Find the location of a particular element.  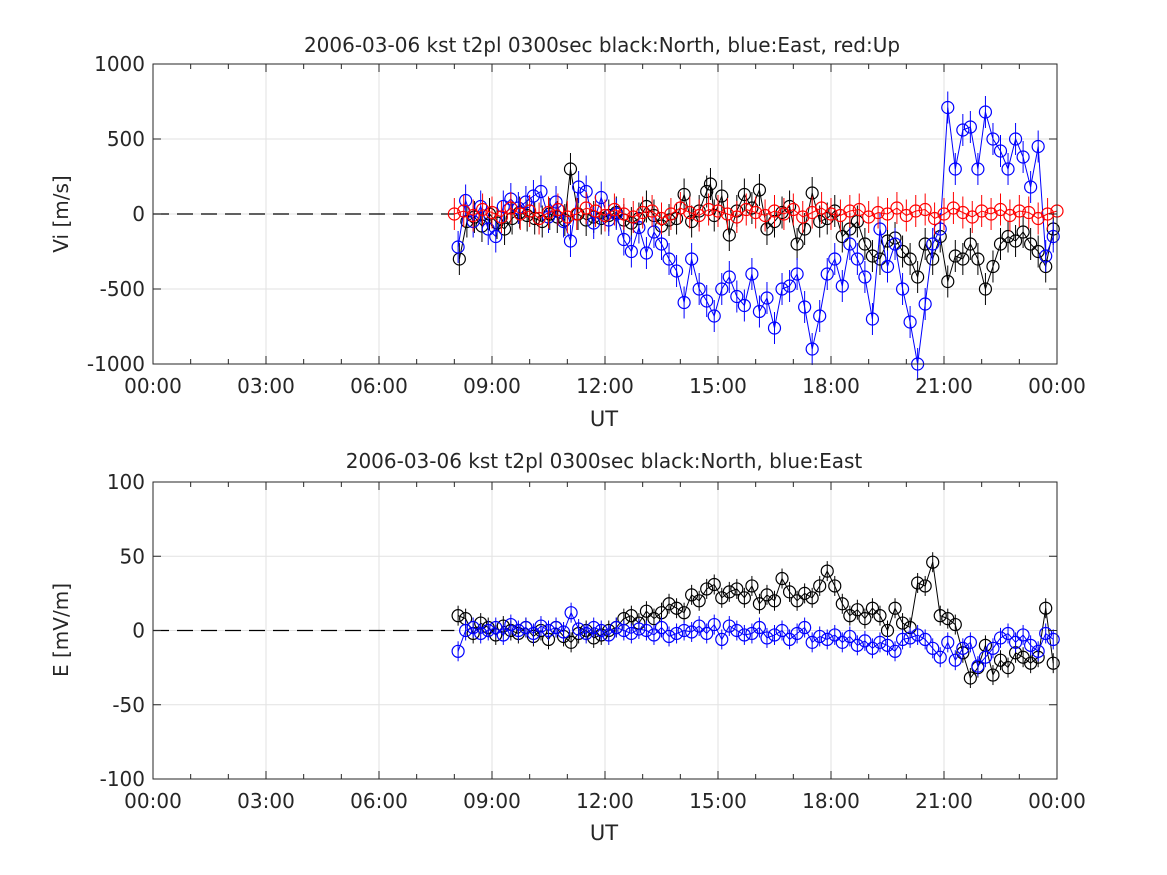

vi-x-tick-label: 12:00 is located at coordinates (605, 386).